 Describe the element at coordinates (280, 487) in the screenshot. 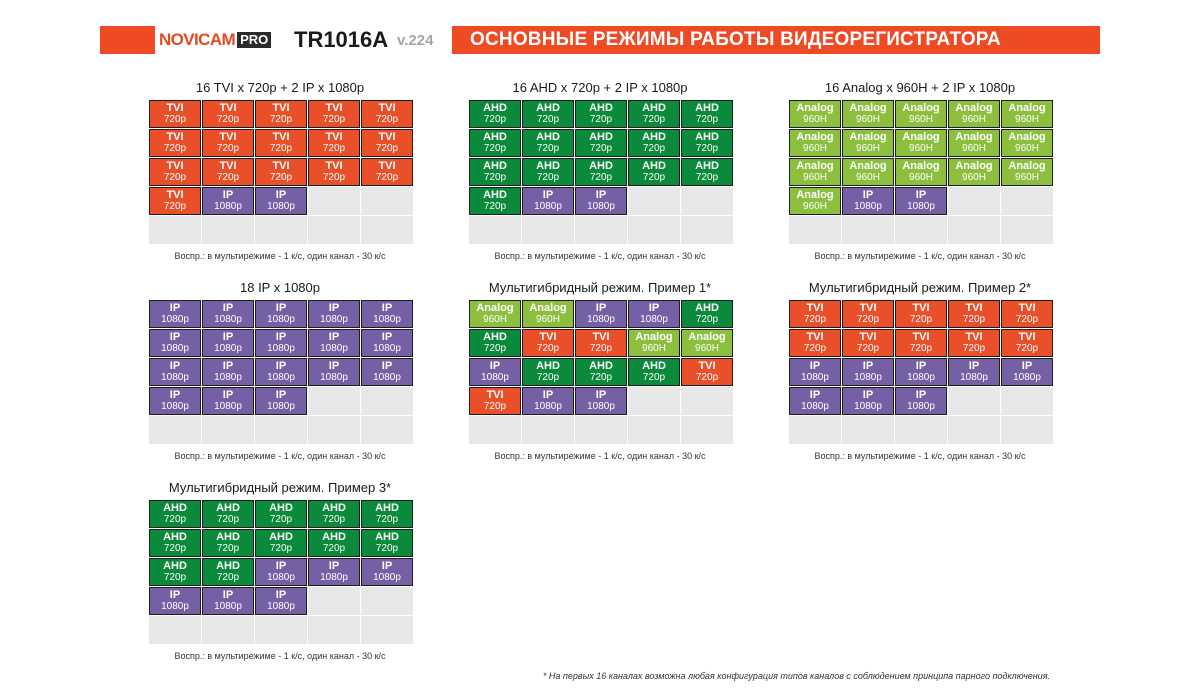

I see `panel-title: Мультигибридный режим. Пример 3*` at that location.